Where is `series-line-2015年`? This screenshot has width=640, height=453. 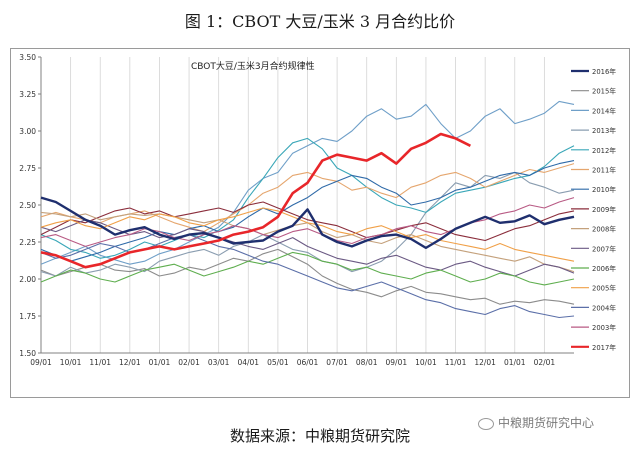 series-line-2015年 is located at coordinates (307, 276).